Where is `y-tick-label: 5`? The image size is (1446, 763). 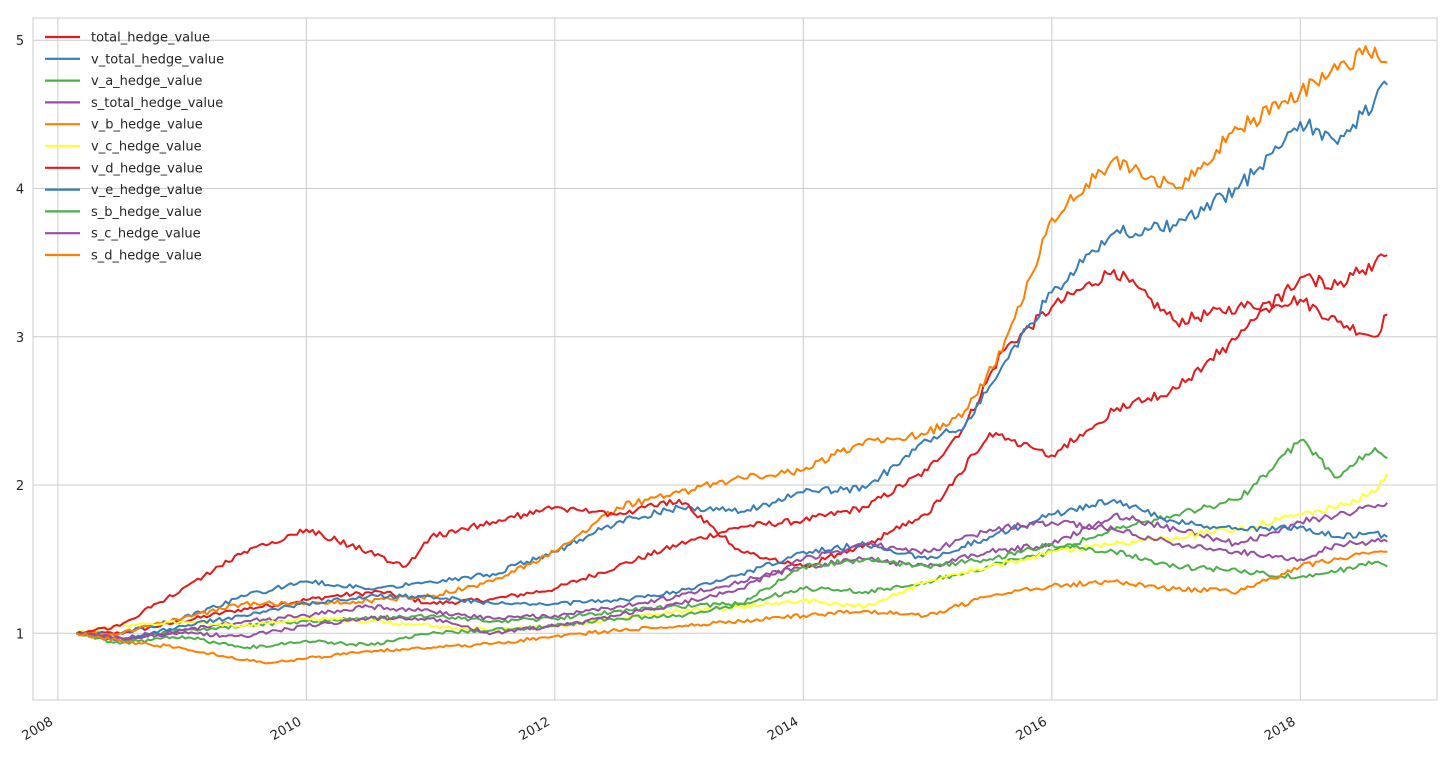
y-tick-label: 5 is located at coordinates (20, 41).